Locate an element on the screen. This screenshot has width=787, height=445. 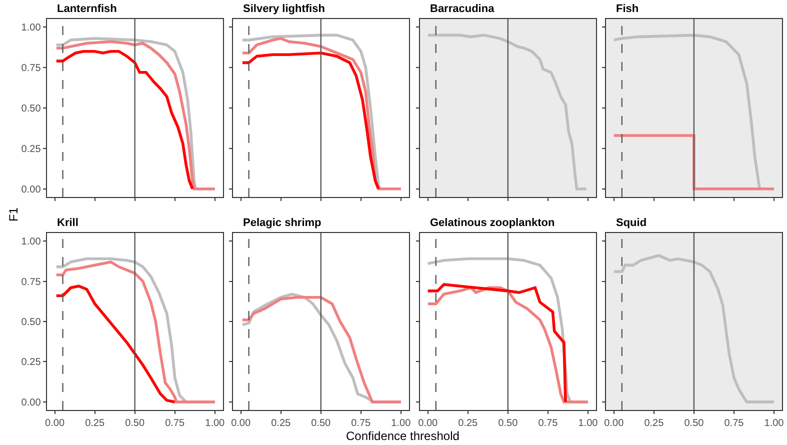
chart-title: Gelatinous zooplankton is located at coordinates (492, 223).